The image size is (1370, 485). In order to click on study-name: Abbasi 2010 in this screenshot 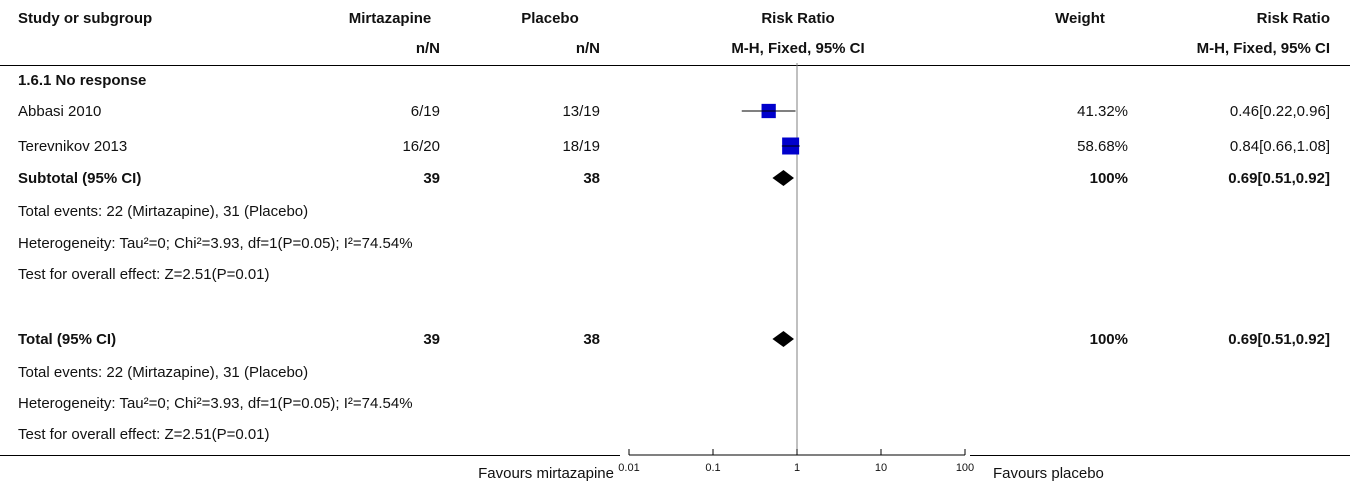, I will do `click(60, 111)`.